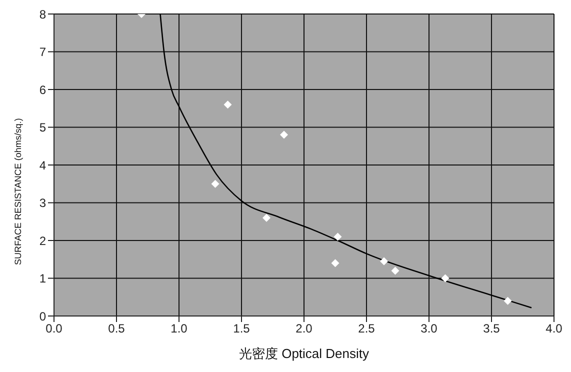 This screenshot has width=571, height=372. What do you see at coordinates (42, 316) in the screenshot?
I see `y-tick-label: 0` at bounding box center [42, 316].